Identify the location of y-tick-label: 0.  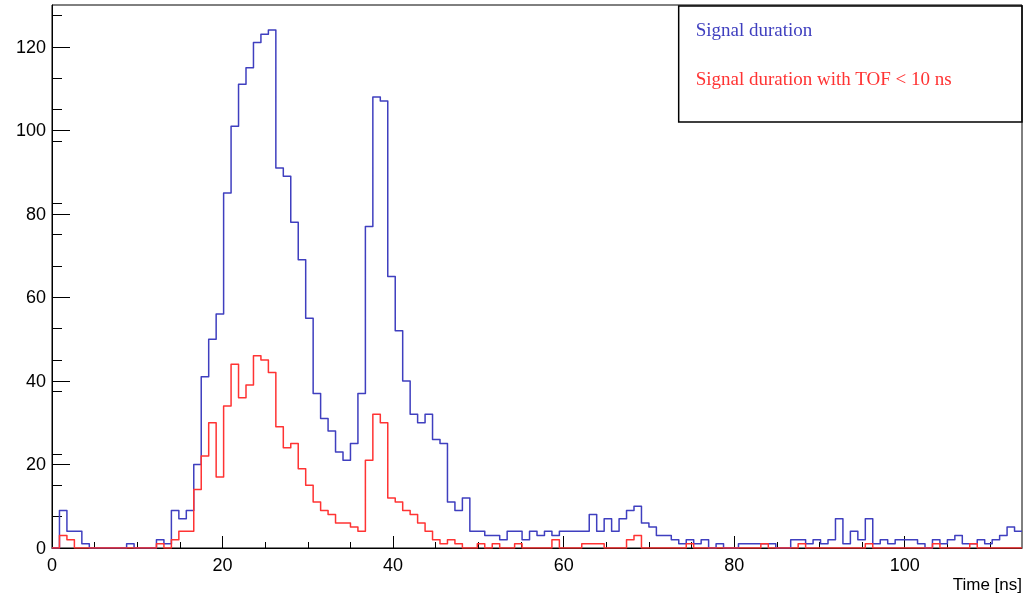
(40, 548).